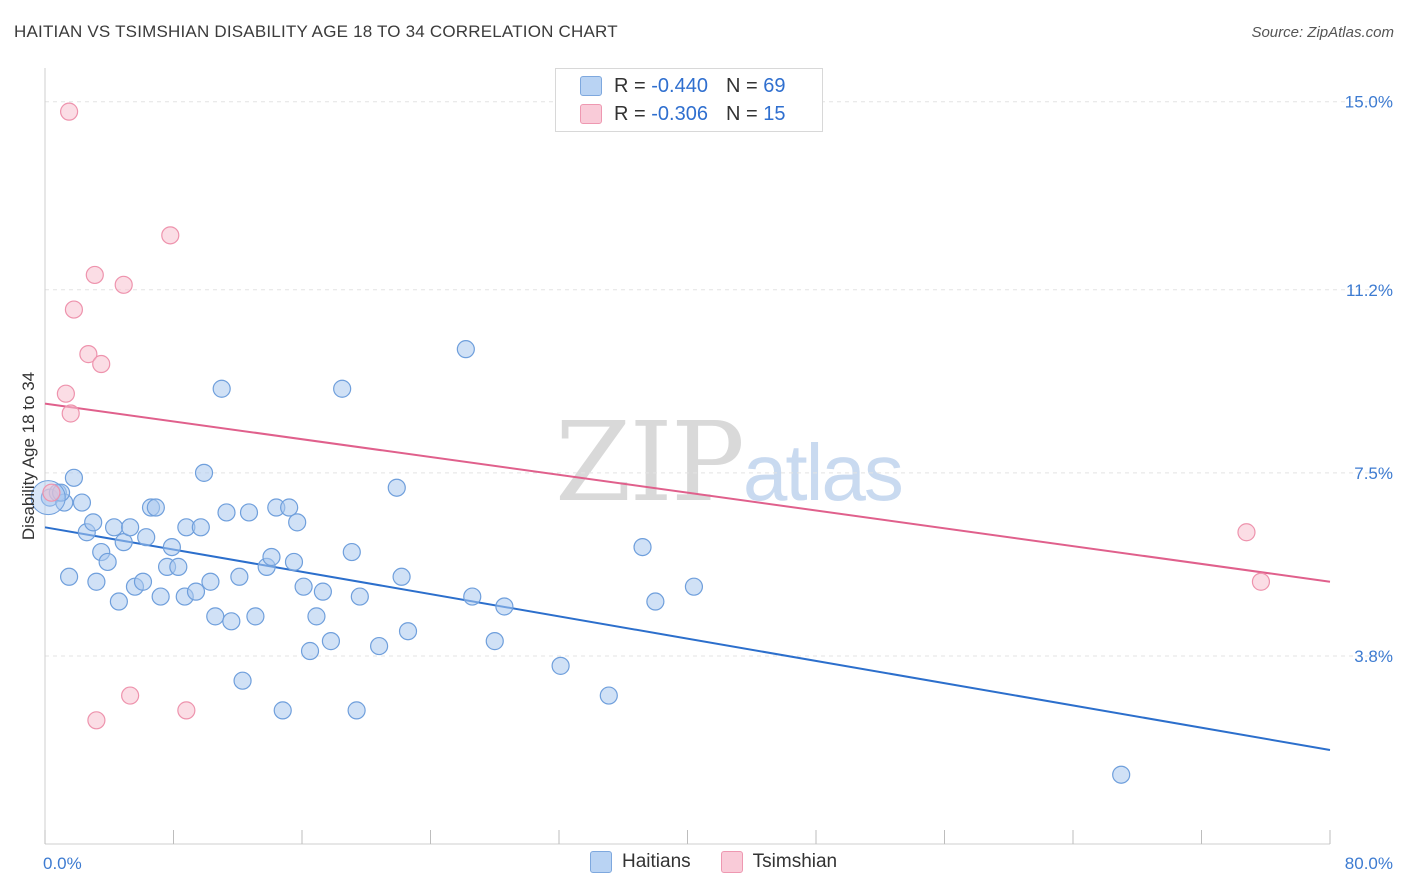 The width and height of the screenshot is (1406, 892). I want to click on legend-n-label: N =, so click(744, 85).